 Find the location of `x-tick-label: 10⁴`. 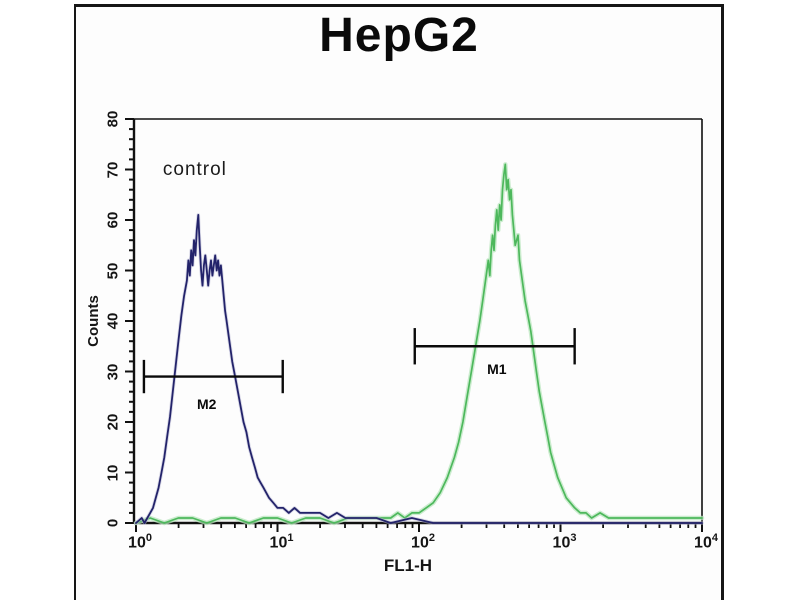

x-tick-label: 10⁴ is located at coordinates (706, 542).